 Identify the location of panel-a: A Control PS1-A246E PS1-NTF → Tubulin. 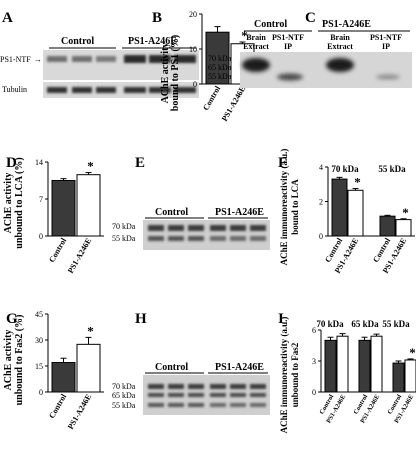
(99, 54).